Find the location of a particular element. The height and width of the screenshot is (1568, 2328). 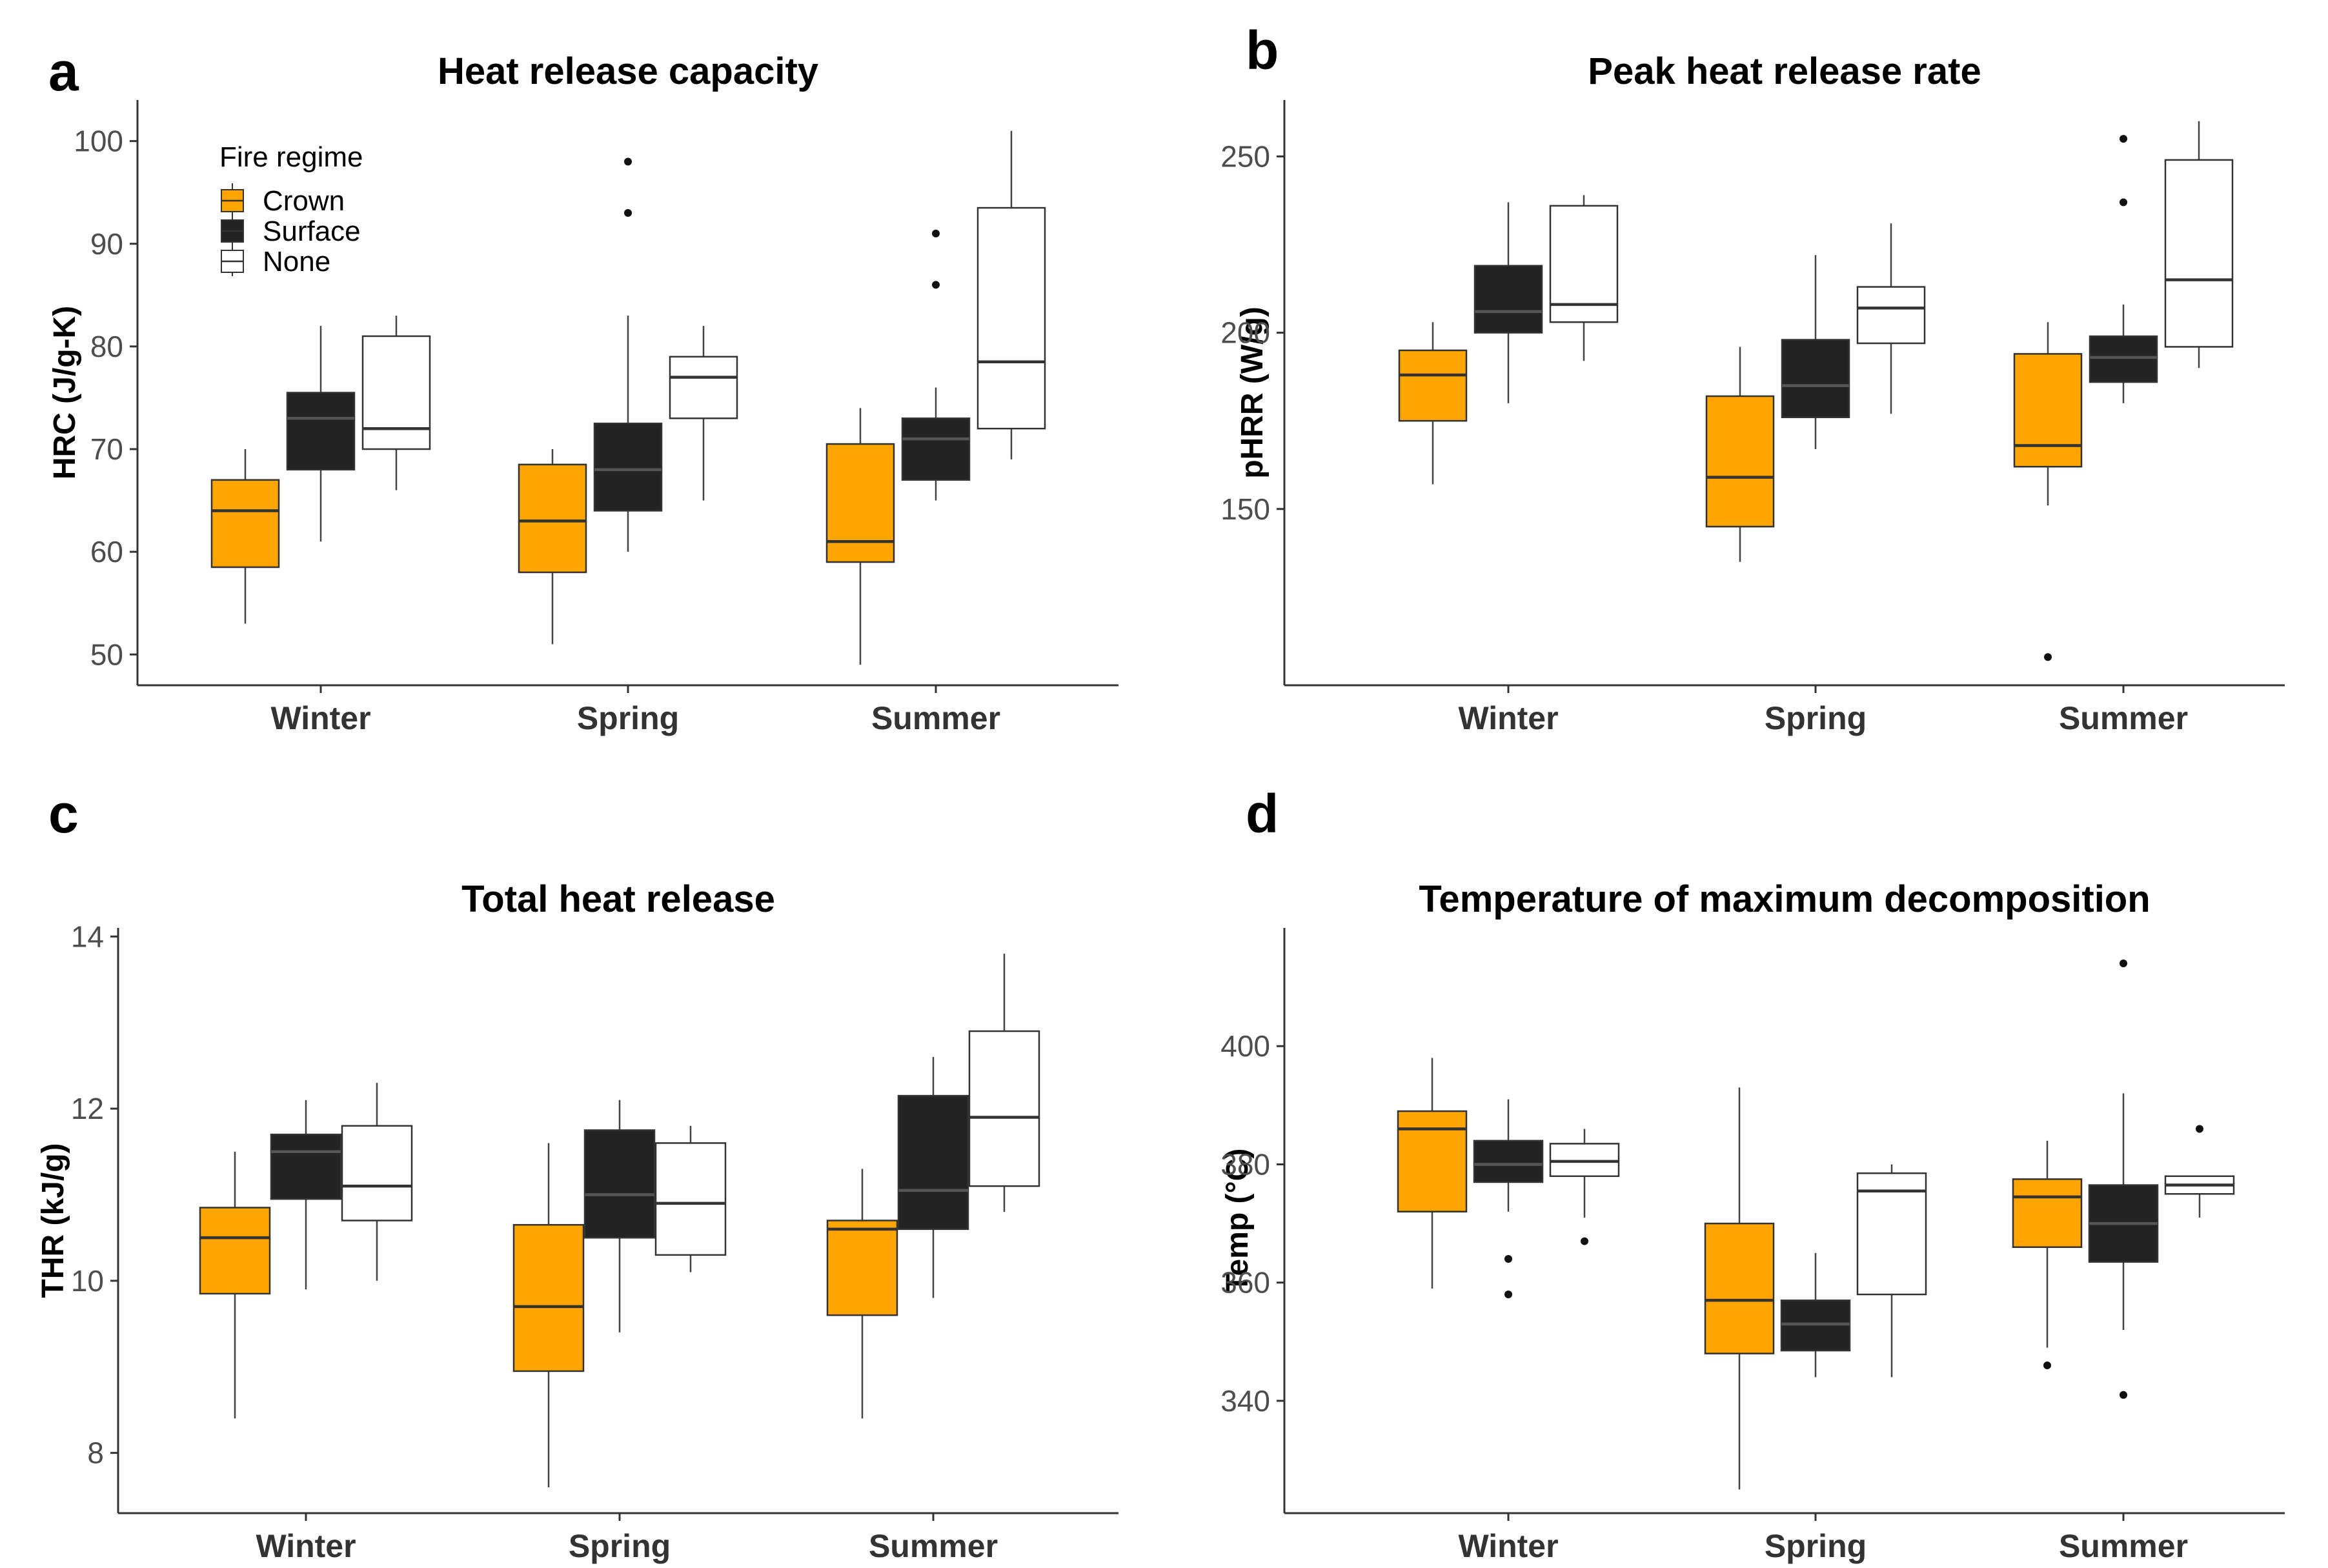

panel-label: c is located at coordinates (64, 813).